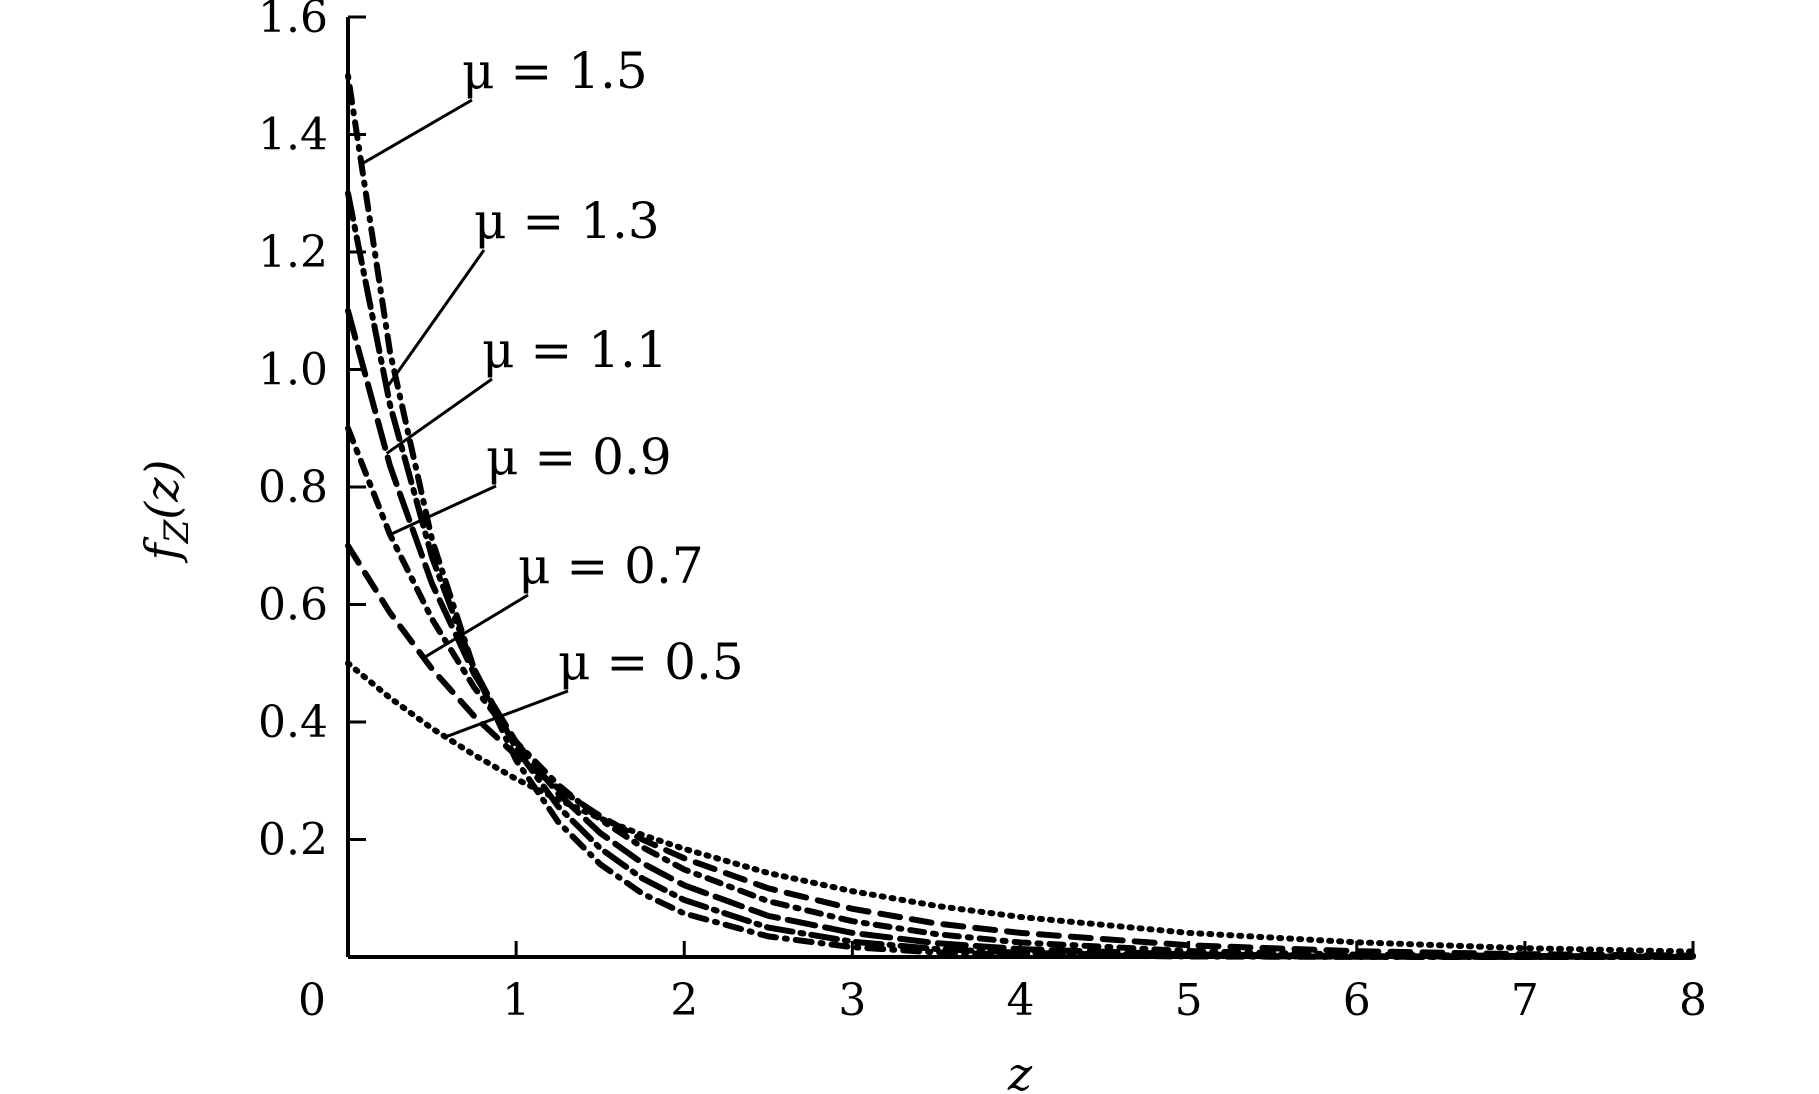 This screenshot has width=1819, height=1094. I want to click on y-tick-label: 1.0, so click(293, 370).